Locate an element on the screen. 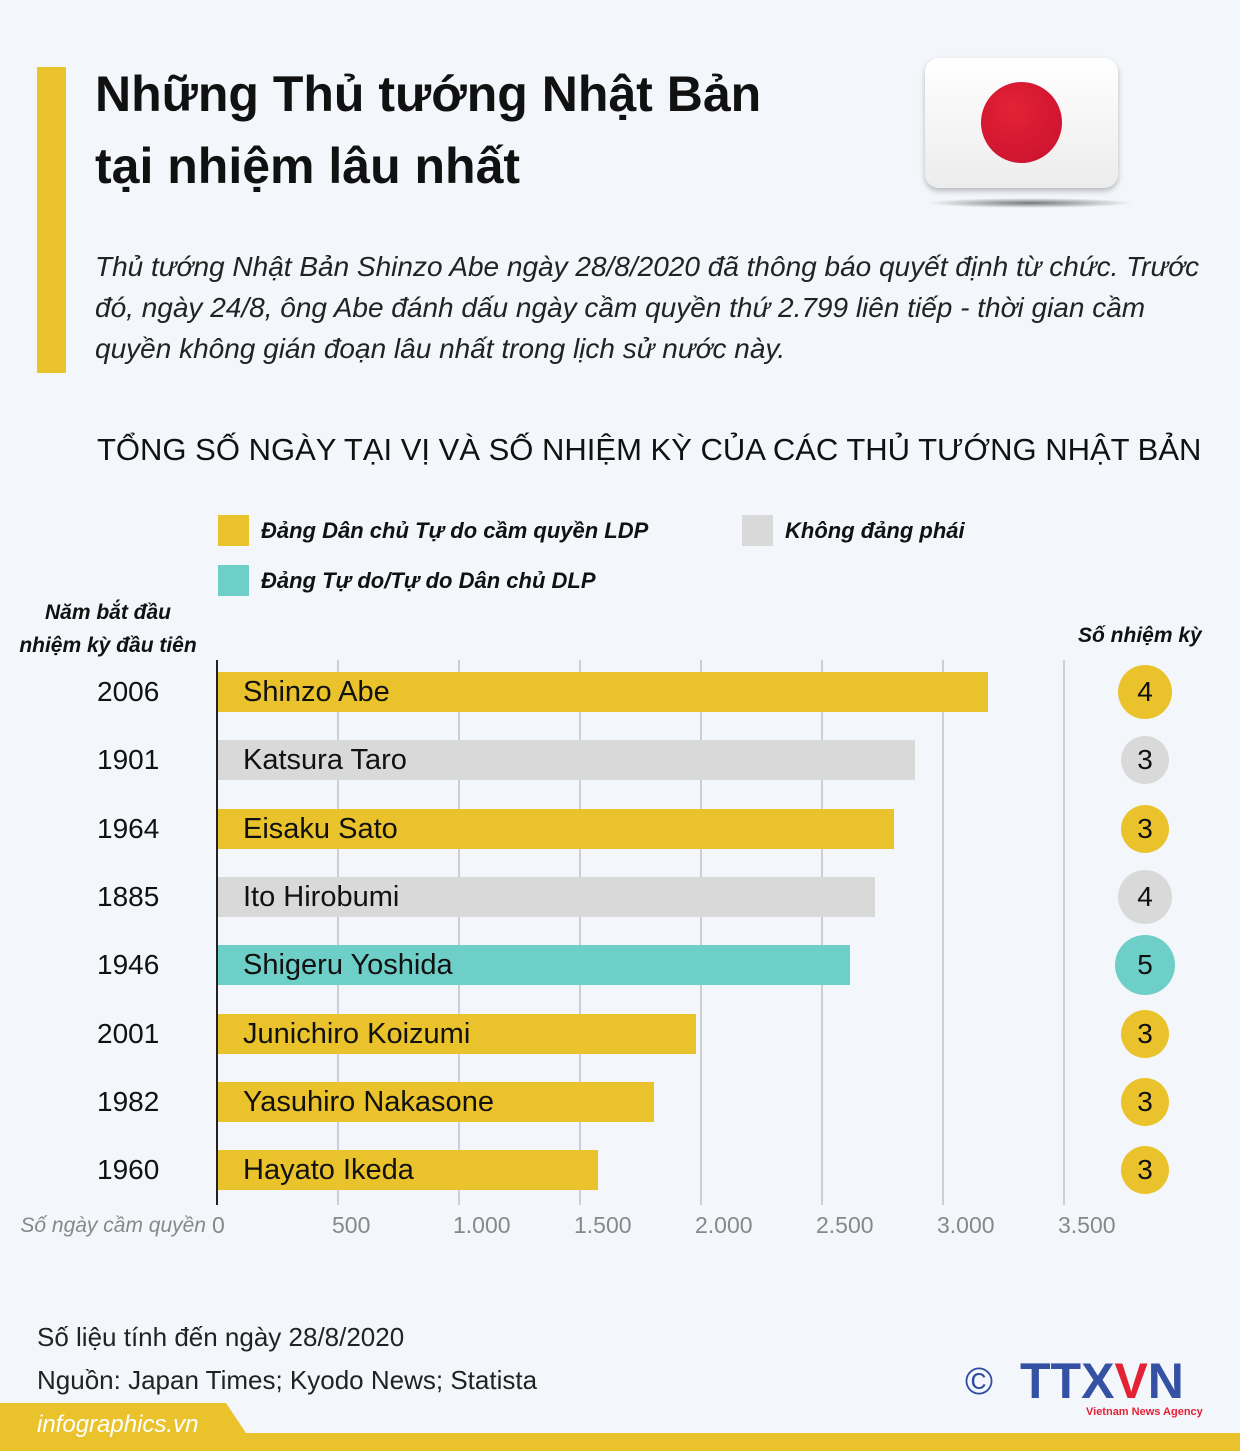 Image resolution: width=1240 pixels, height=1451 pixels. legend-label: Đảng Tự do/Tự do Dân chủ DLP is located at coordinates (428, 580).